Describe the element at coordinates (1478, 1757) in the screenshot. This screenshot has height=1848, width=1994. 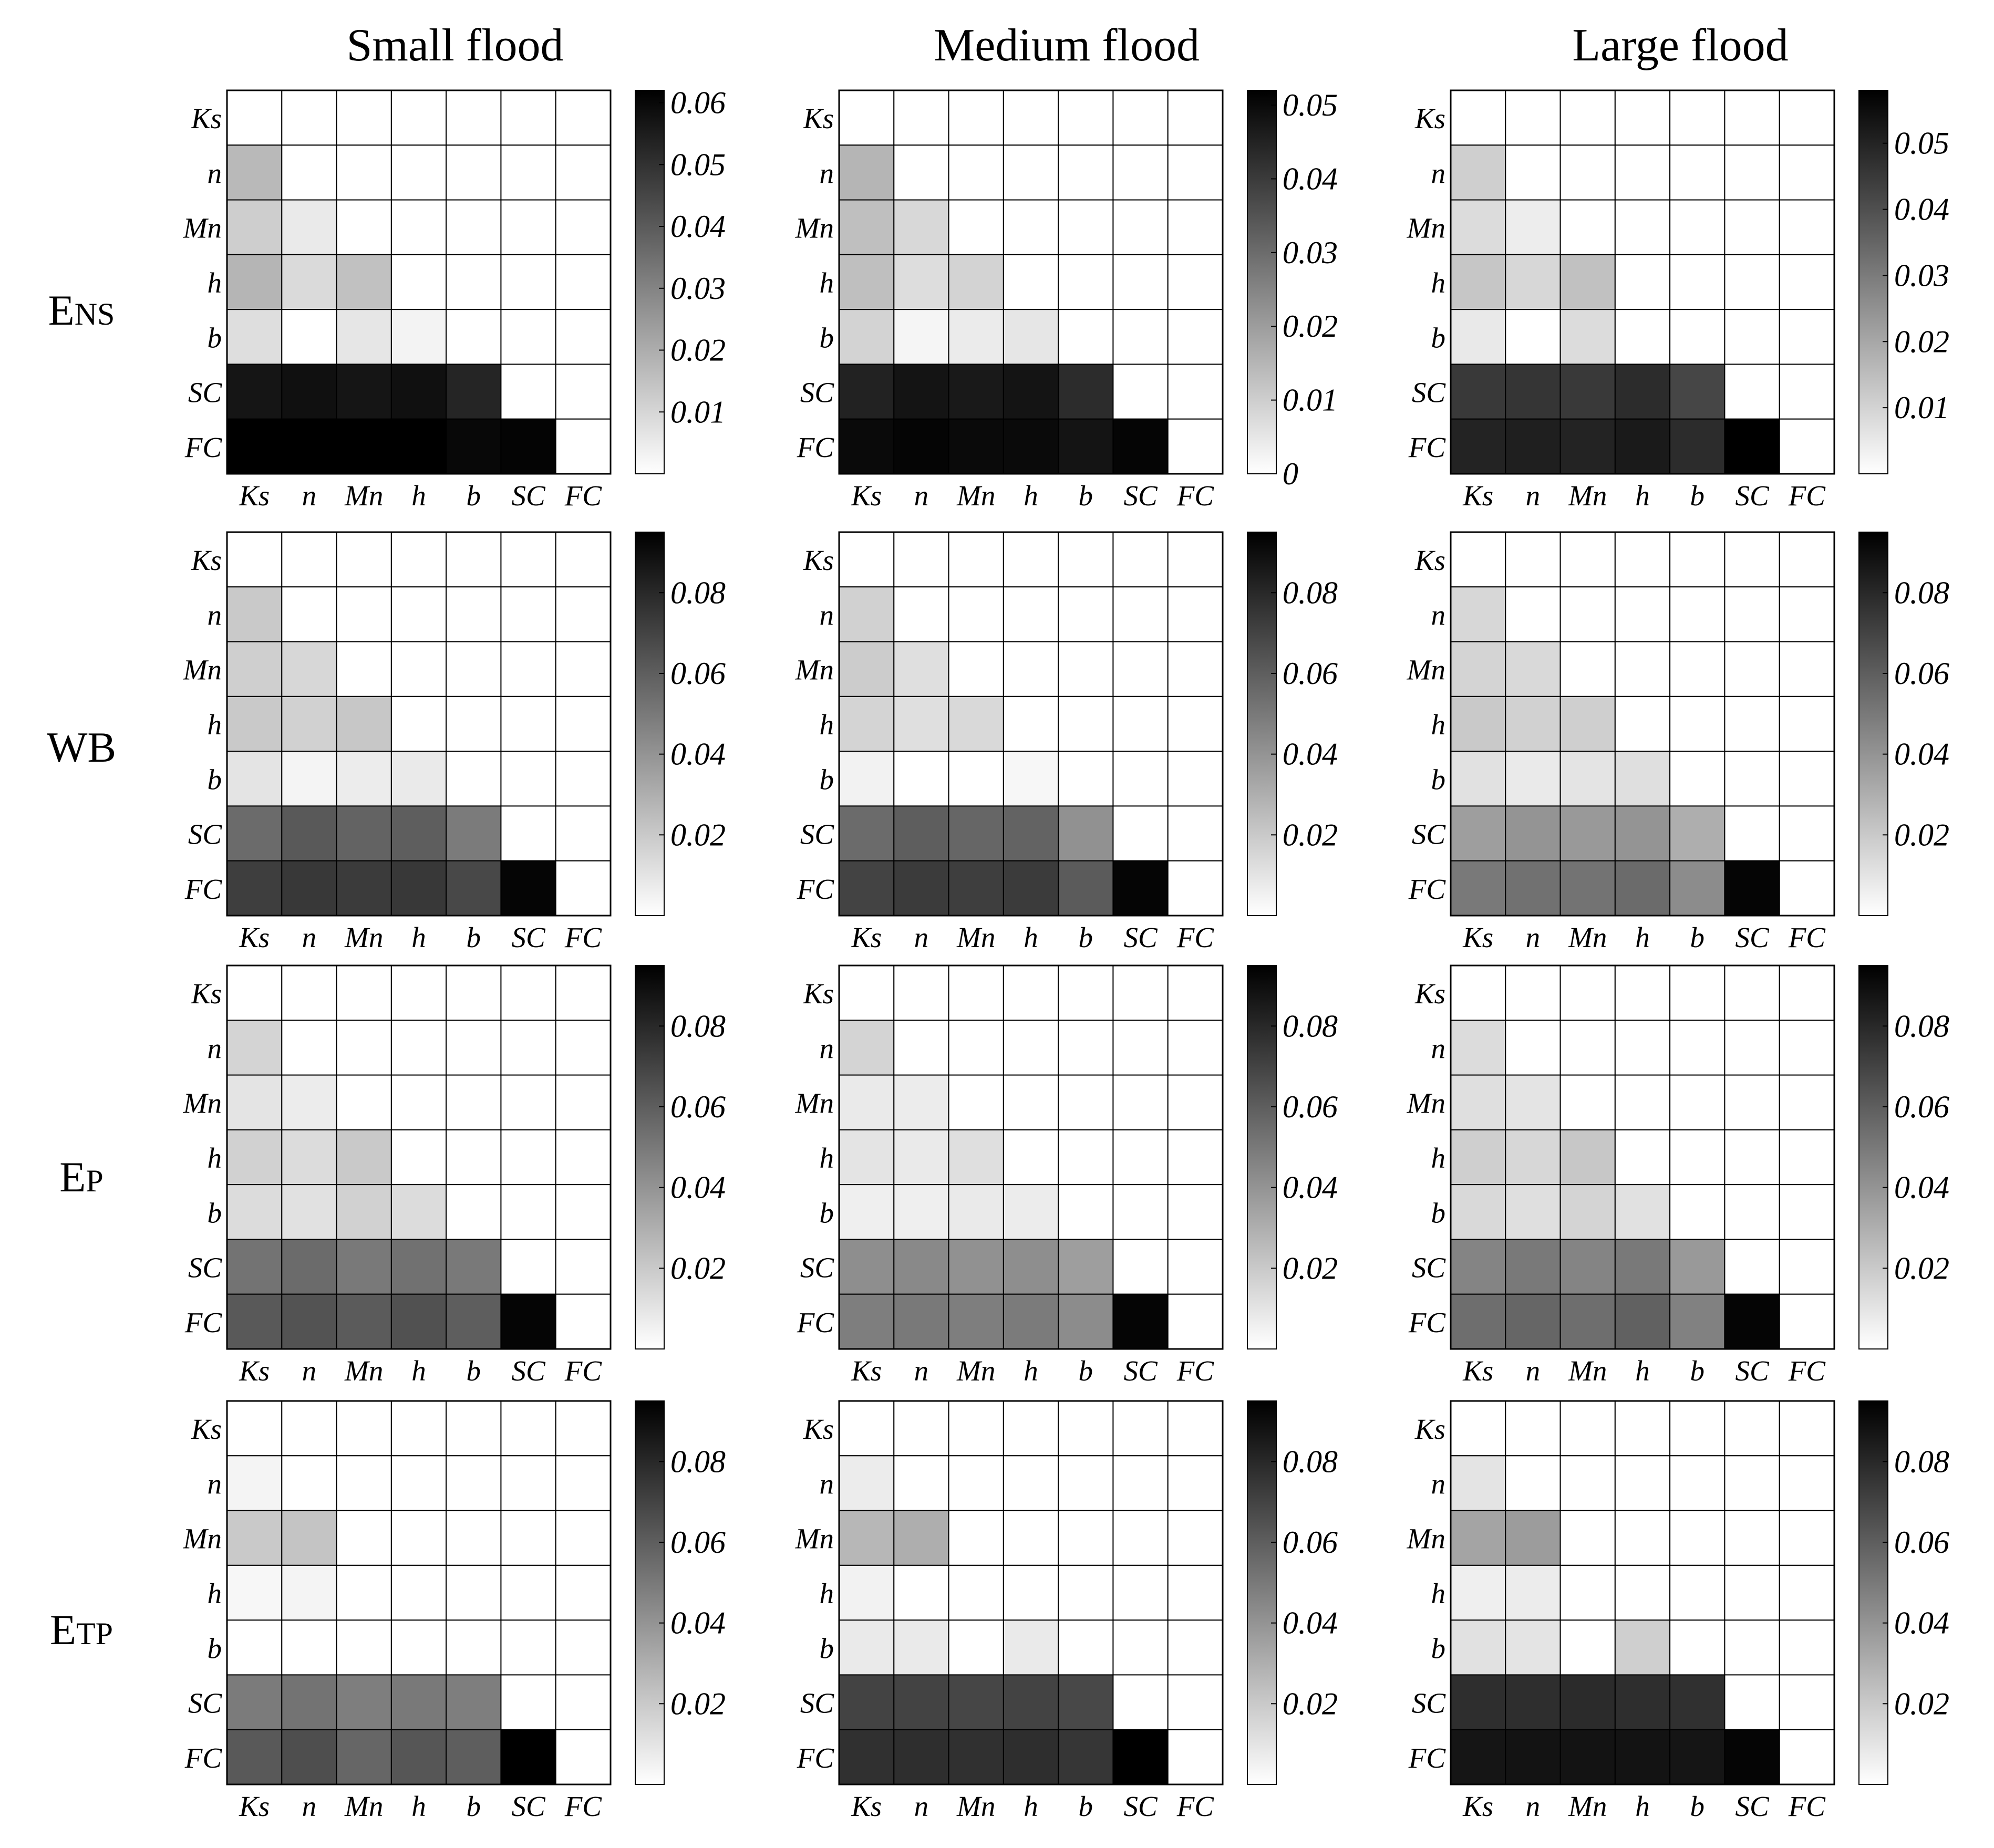
I see `heatmap-cell-fc-ks` at that location.